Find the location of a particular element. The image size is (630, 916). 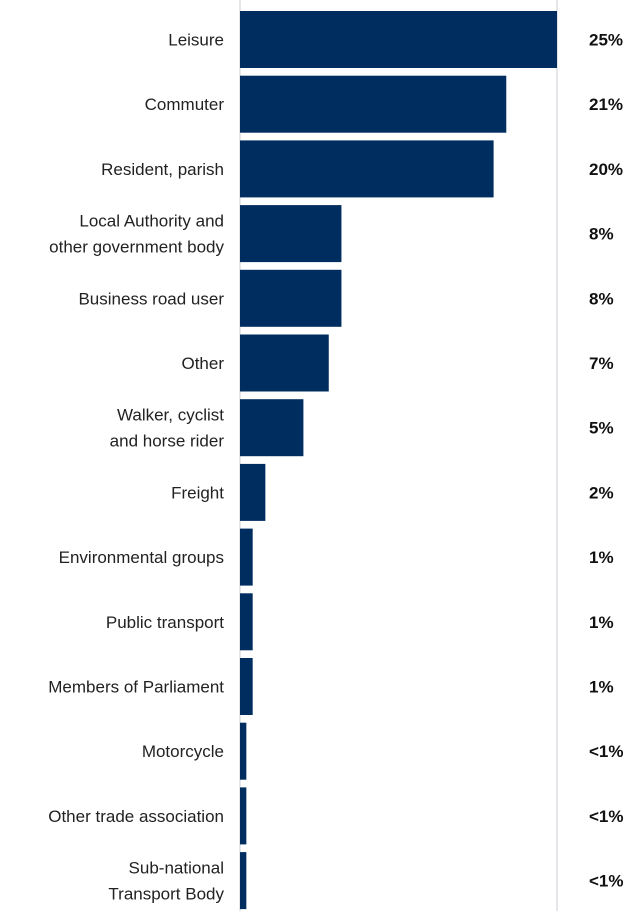

category-label: Public transport is located at coordinates (165, 622).